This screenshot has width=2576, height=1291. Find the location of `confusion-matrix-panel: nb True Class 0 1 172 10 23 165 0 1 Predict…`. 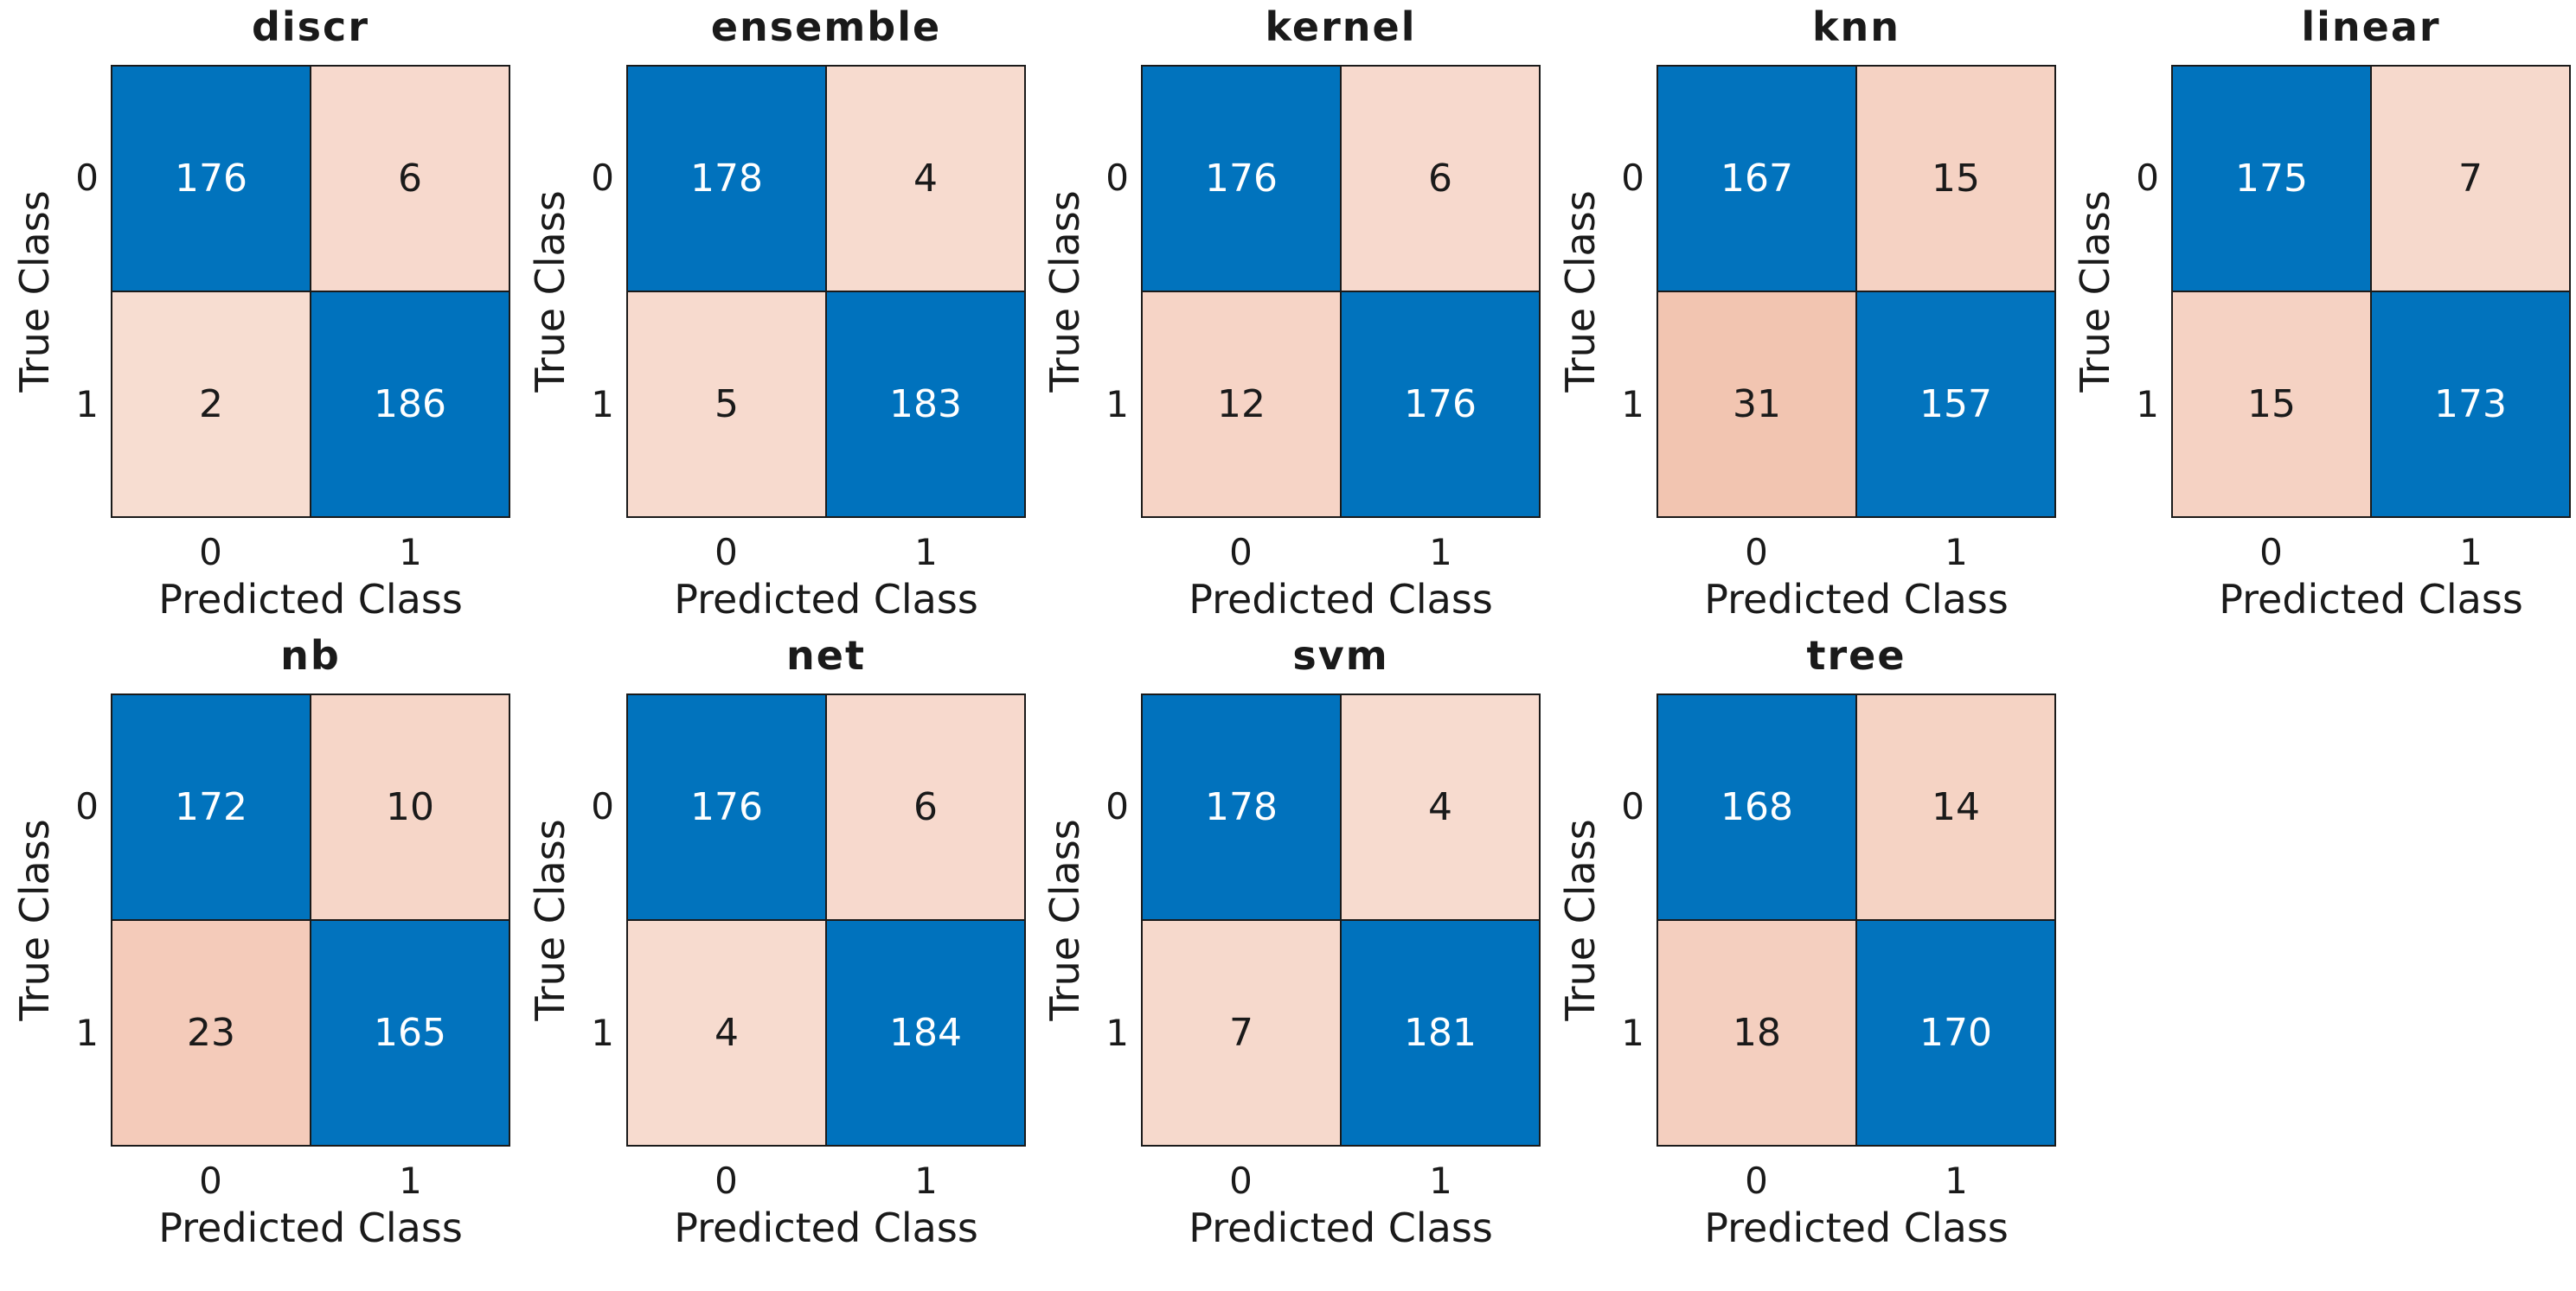

confusion-matrix-panel: nb True Class 0 1 172 10 23 165 0 1 Predict… is located at coordinates (258, 951).